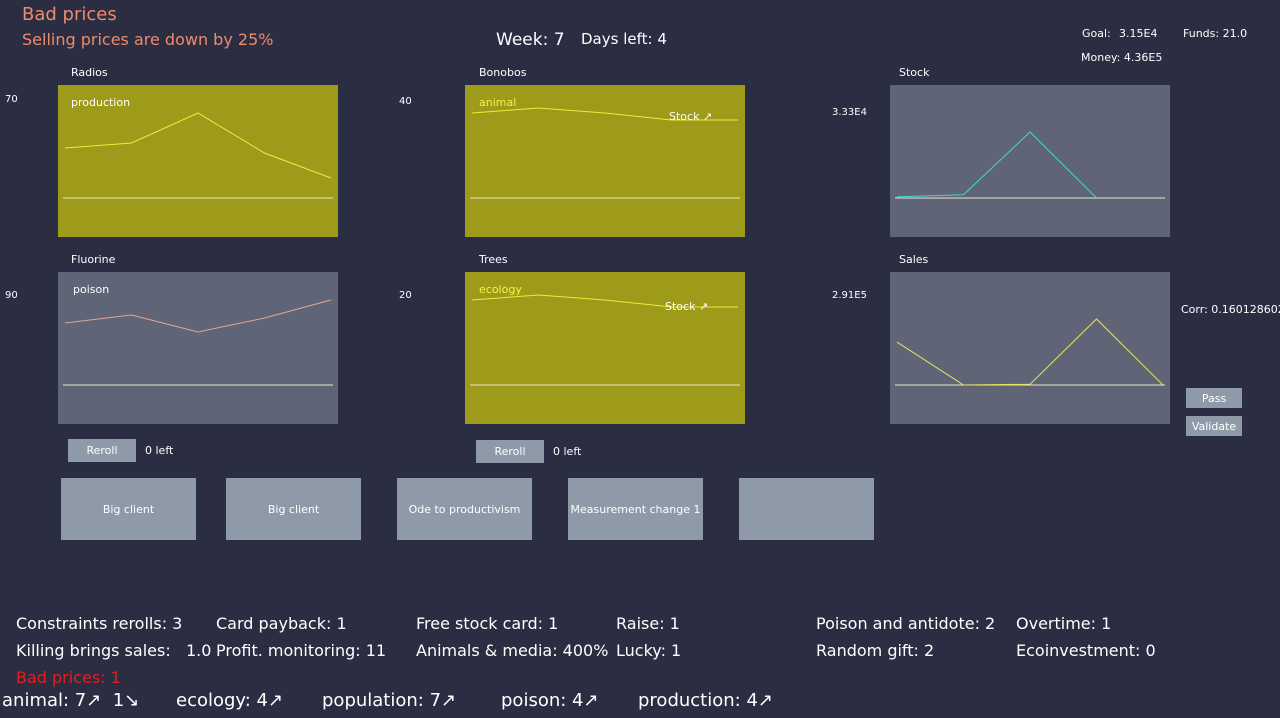 The image size is (1280, 718). What do you see at coordinates (649, 650) in the screenshot?
I see `stat-lucky: Lucky: 1` at bounding box center [649, 650].